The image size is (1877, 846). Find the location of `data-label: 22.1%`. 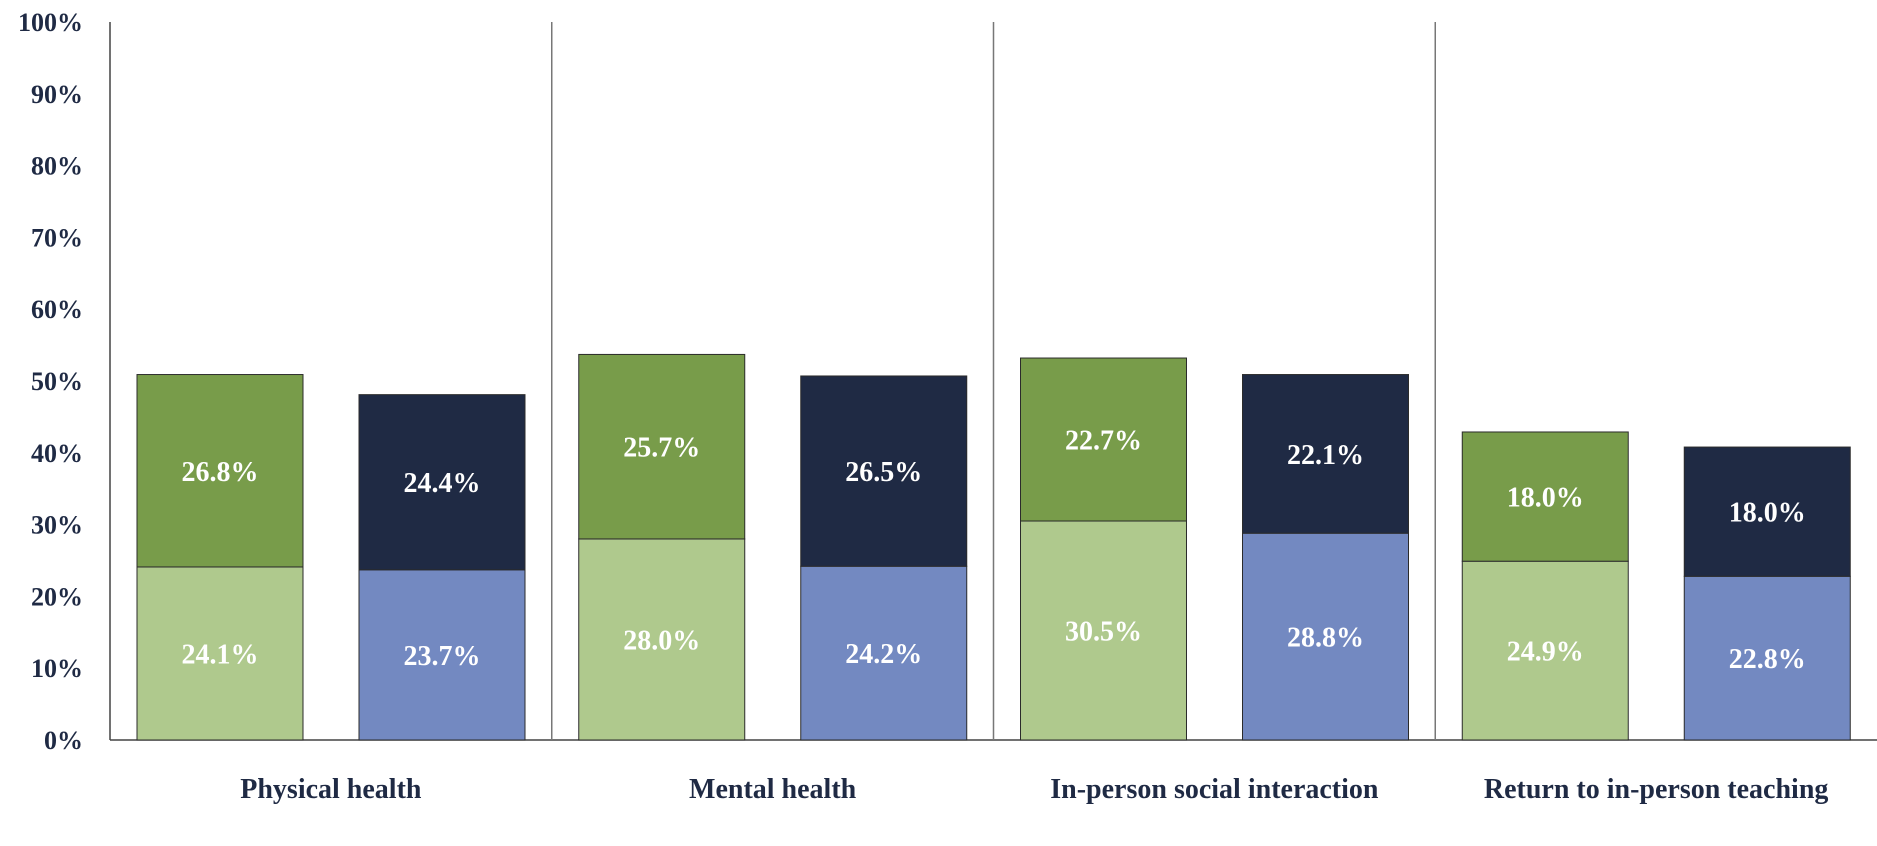

data-label: 22.1% is located at coordinates (1325, 455).